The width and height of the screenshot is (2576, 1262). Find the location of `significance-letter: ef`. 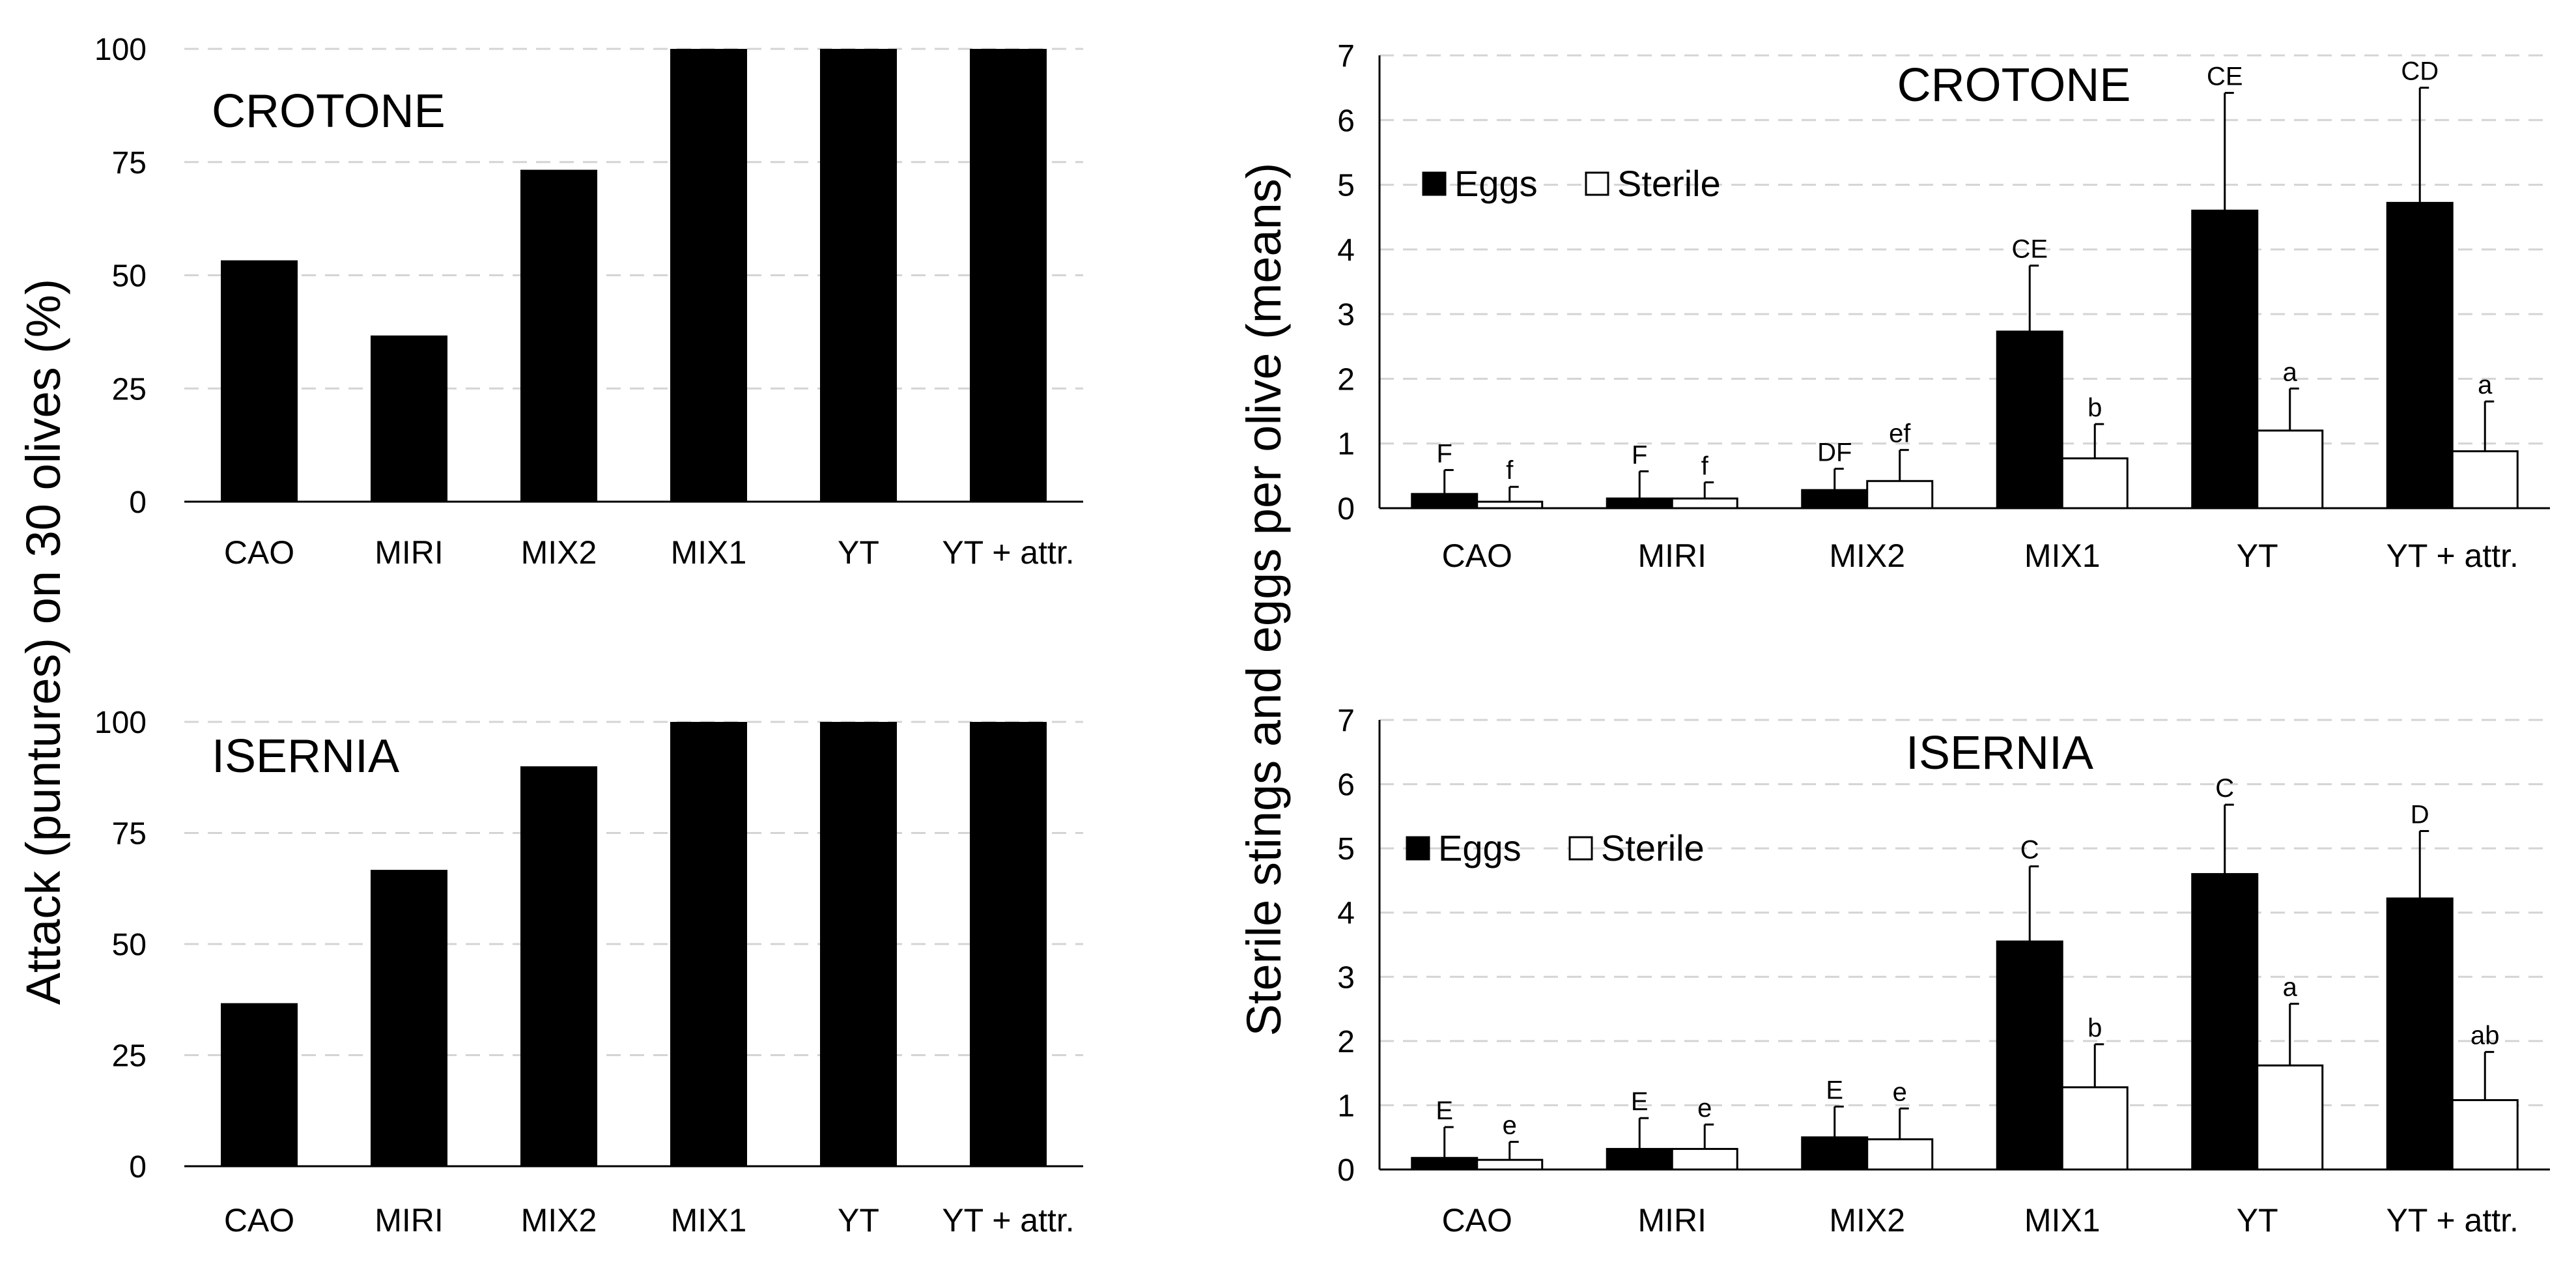

significance-letter: ef is located at coordinates (1900, 434).